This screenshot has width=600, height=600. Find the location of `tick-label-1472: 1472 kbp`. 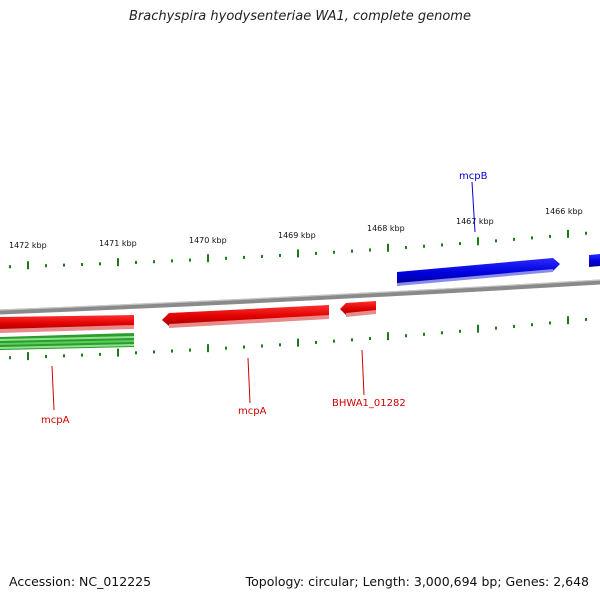

tick-label-1472: 1472 kbp is located at coordinates (28, 245).